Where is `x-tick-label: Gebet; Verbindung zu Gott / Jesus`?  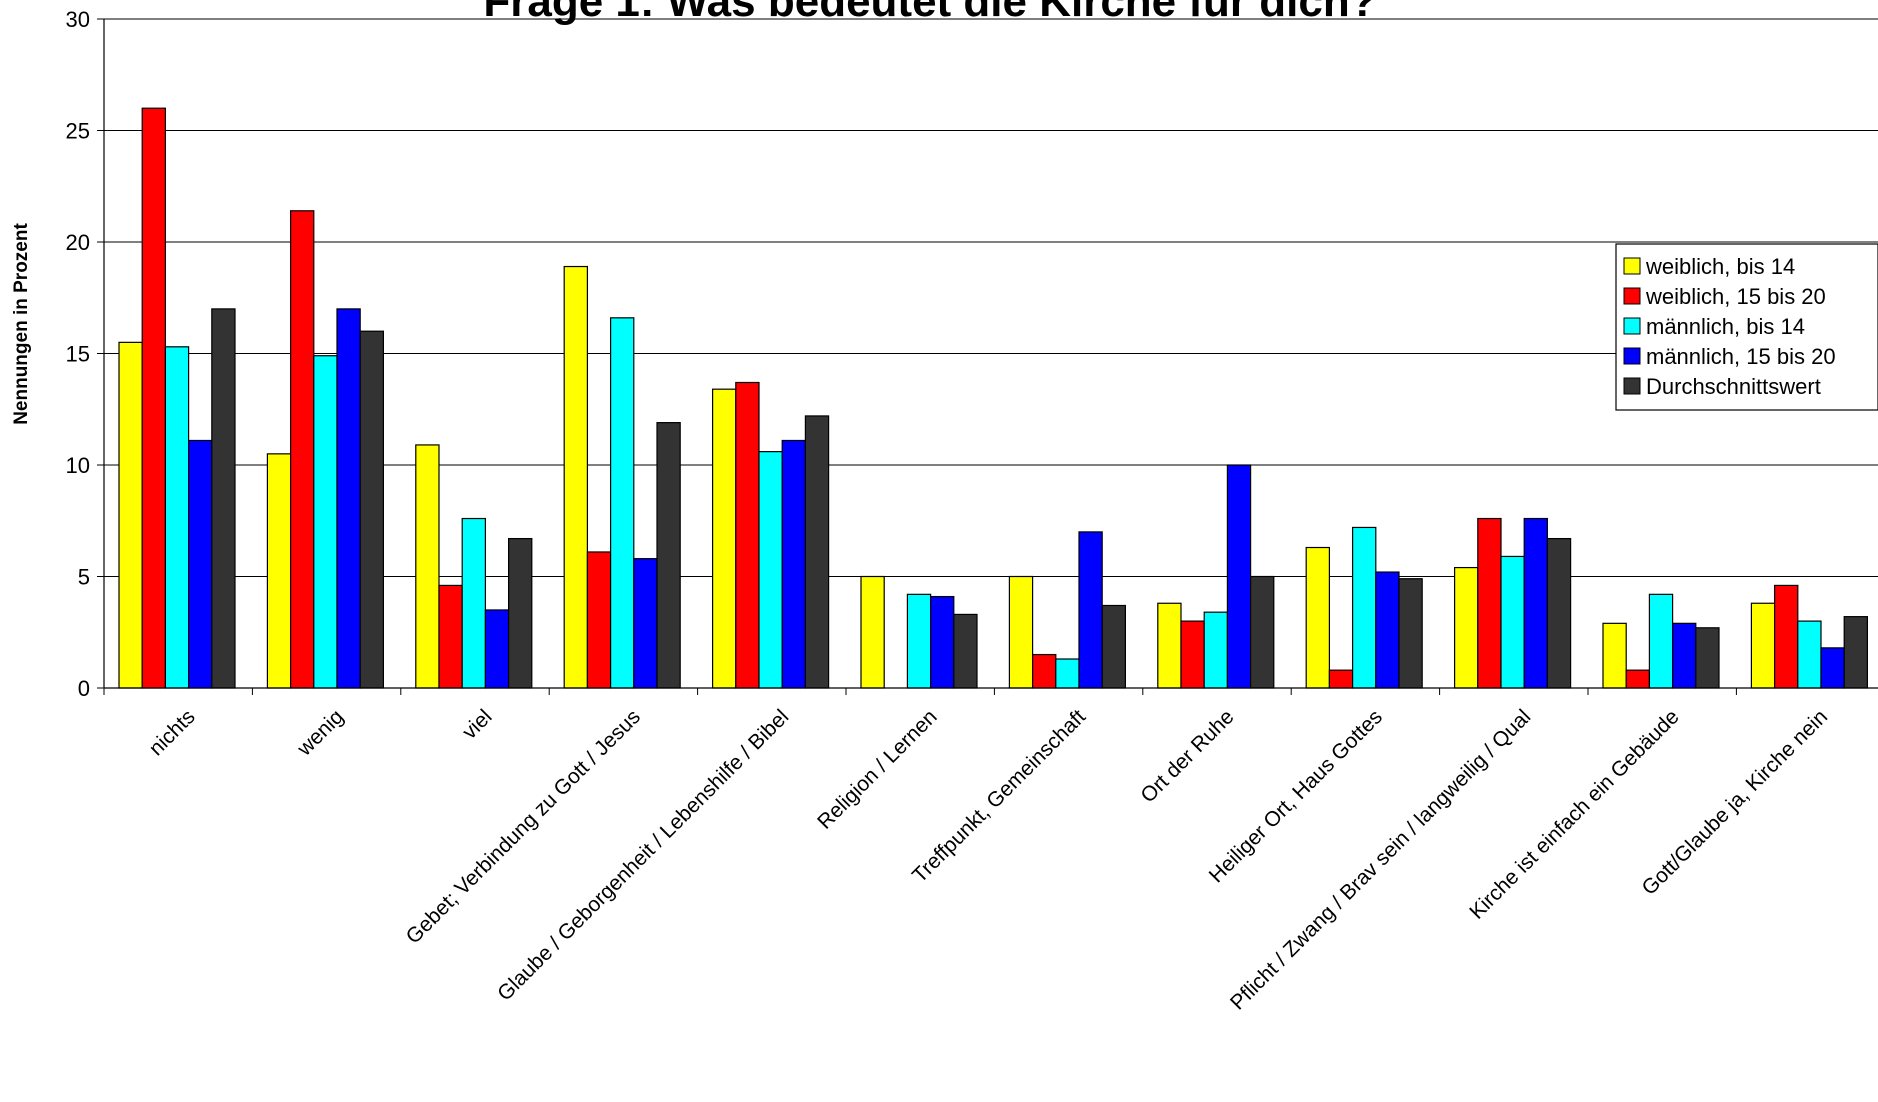
x-tick-label: Gebet; Verbindung zu Gott / Jesus is located at coordinates (523, 826).